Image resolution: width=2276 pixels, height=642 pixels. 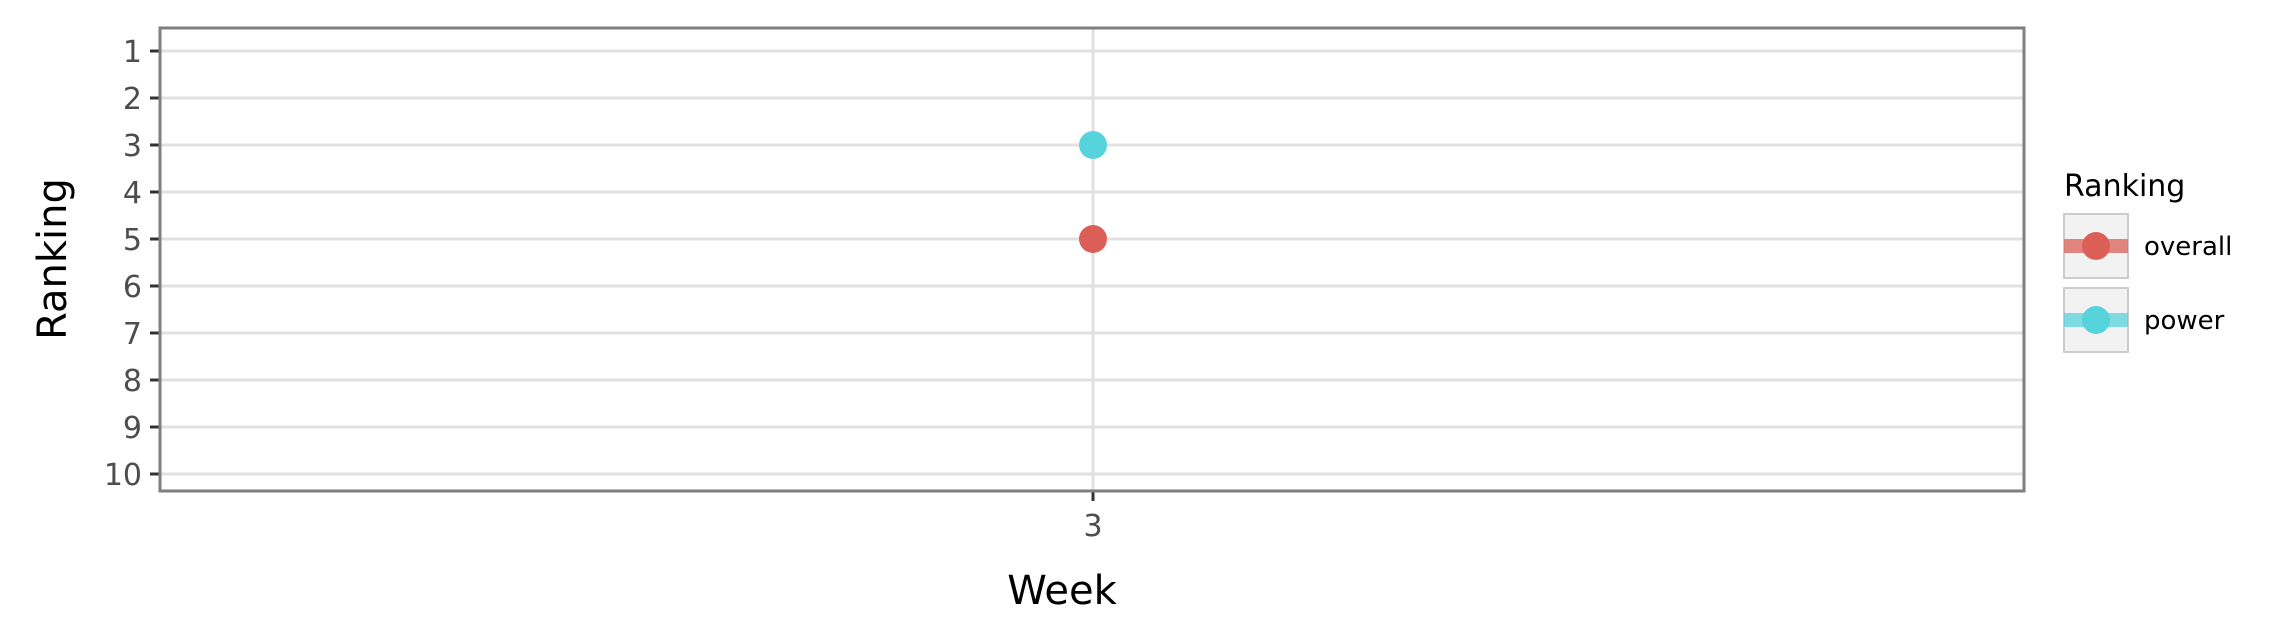 I want to click on y-tick-label: 10, so click(x=123, y=475).